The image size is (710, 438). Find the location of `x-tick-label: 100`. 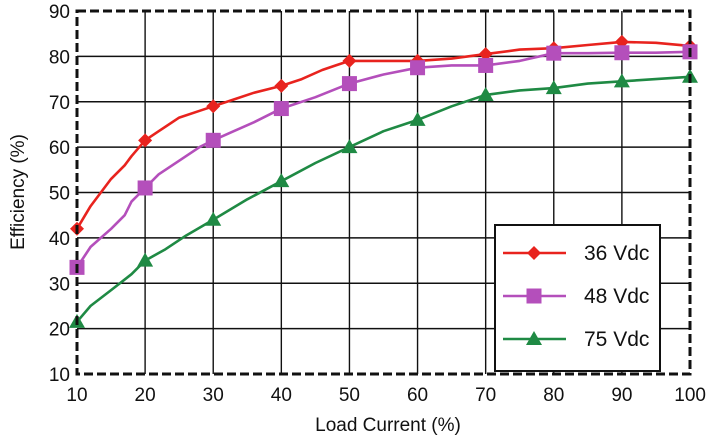

x-tick-label: 100 is located at coordinates (690, 395).